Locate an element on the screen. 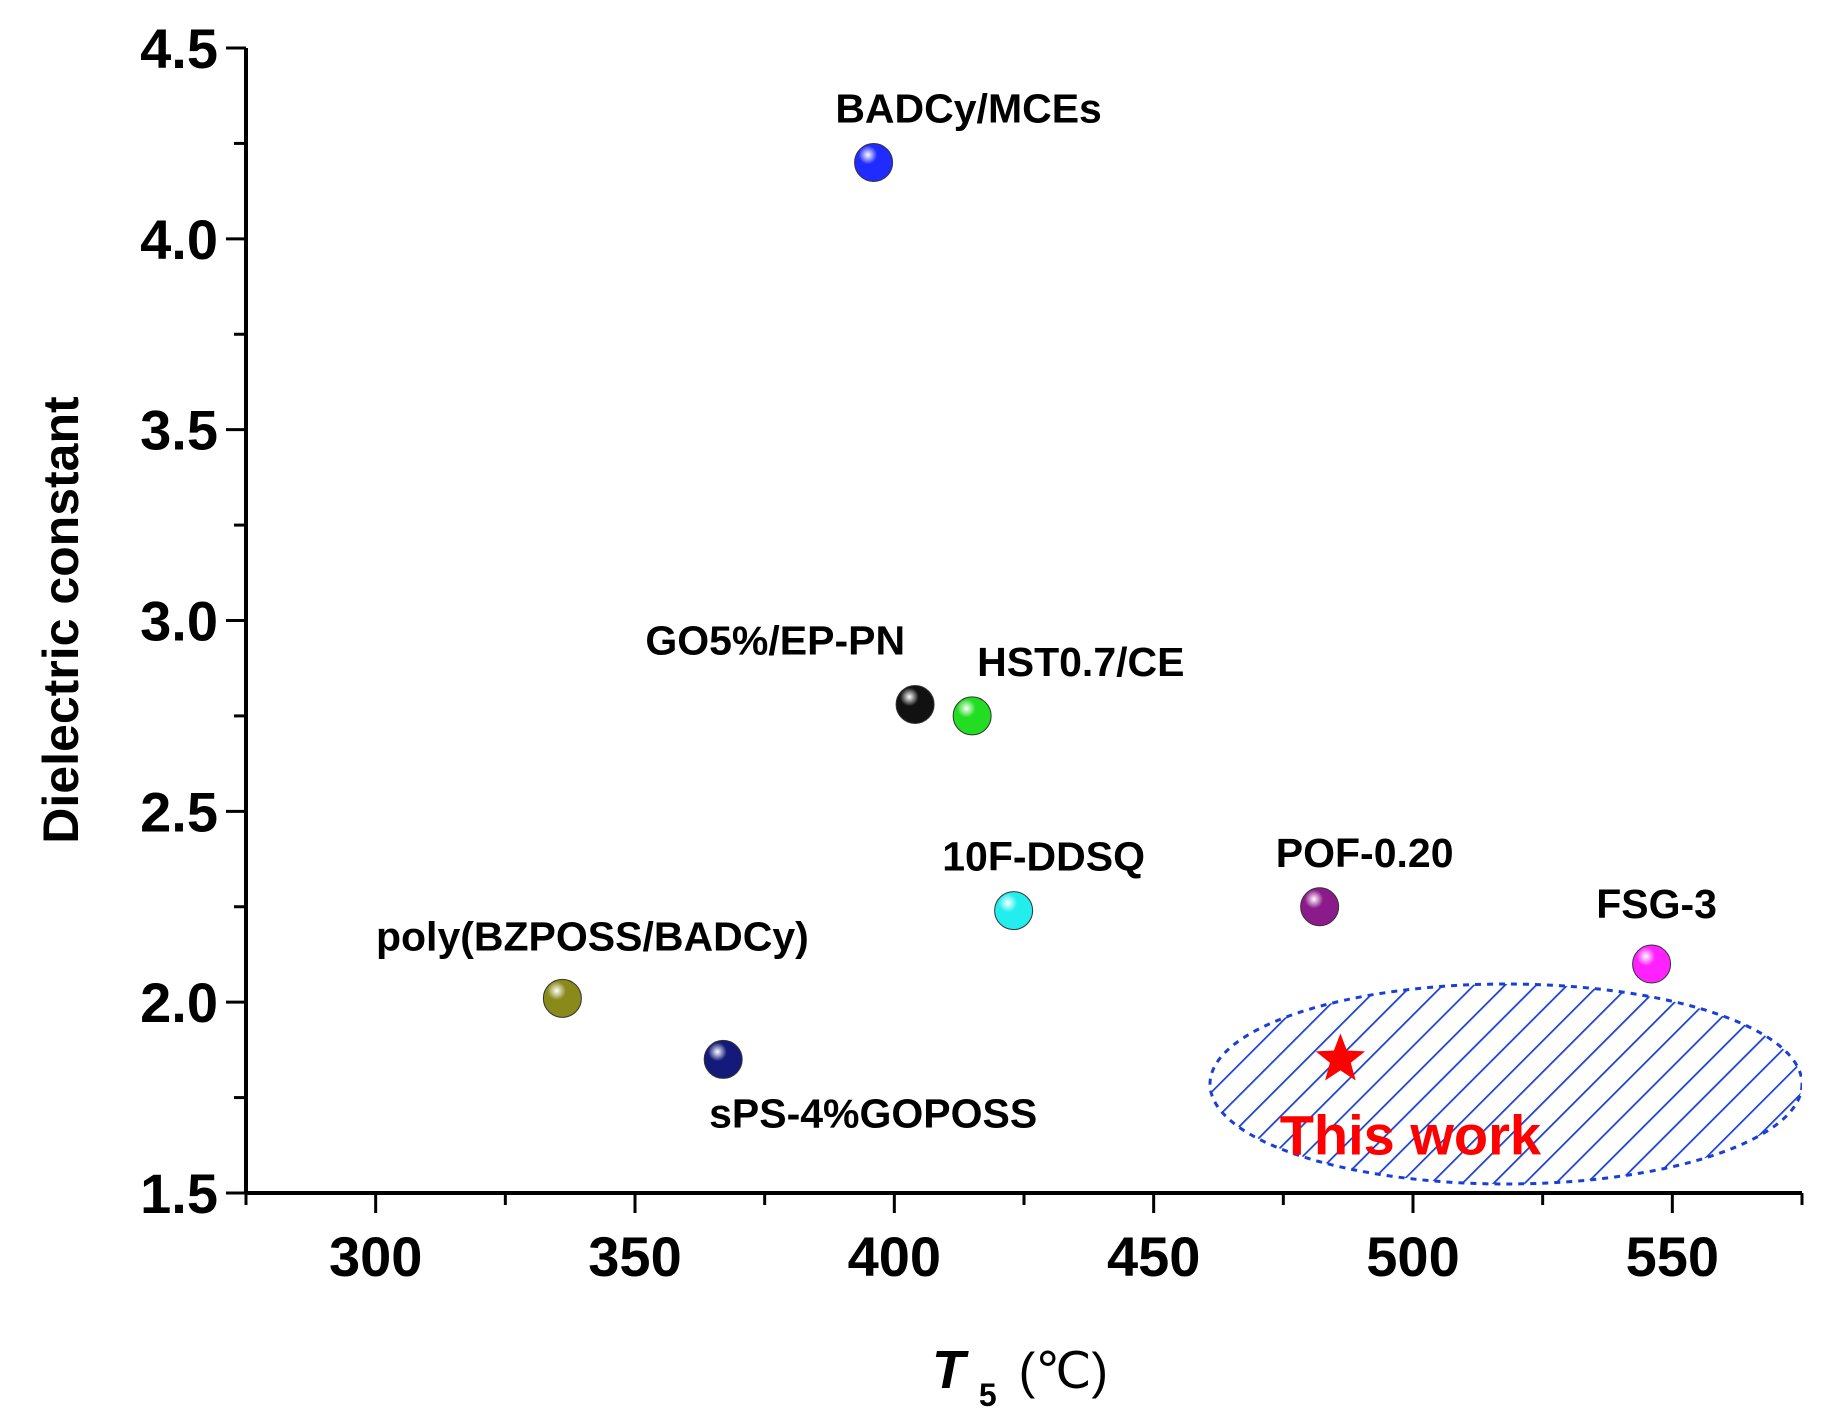 This screenshot has width=1829, height=1427. y-tick-label: 3.5 is located at coordinates (179, 430).